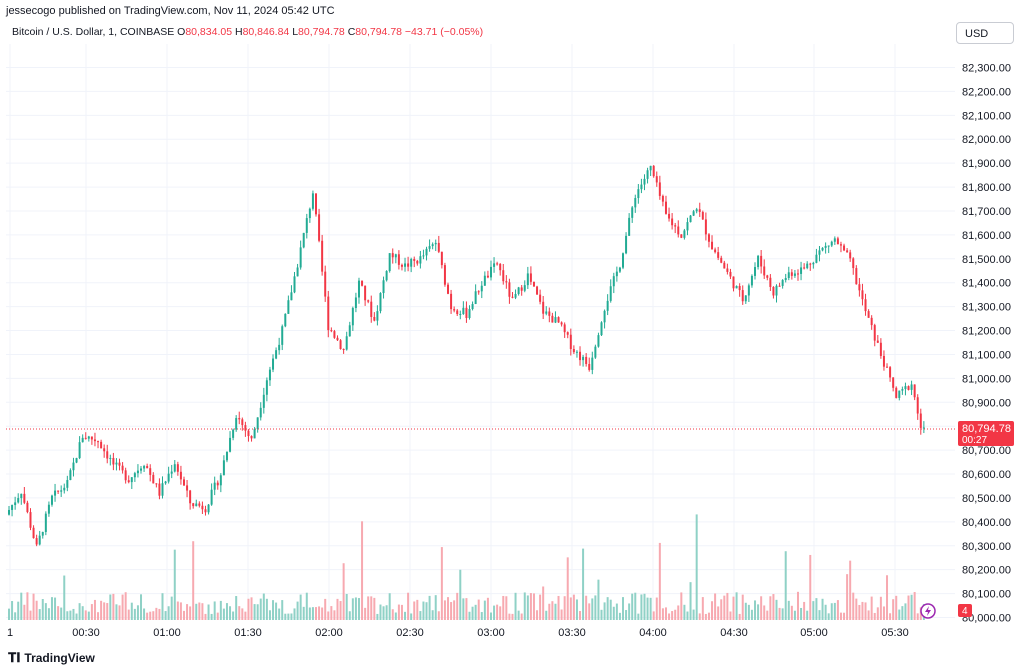 This screenshot has width=1024, height=669. What do you see at coordinates (93, 32) in the screenshot?
I see `symbol-name: Bitcoin / U.S. Dollar, 1, COINBASE` at bounding box center [93, 32].